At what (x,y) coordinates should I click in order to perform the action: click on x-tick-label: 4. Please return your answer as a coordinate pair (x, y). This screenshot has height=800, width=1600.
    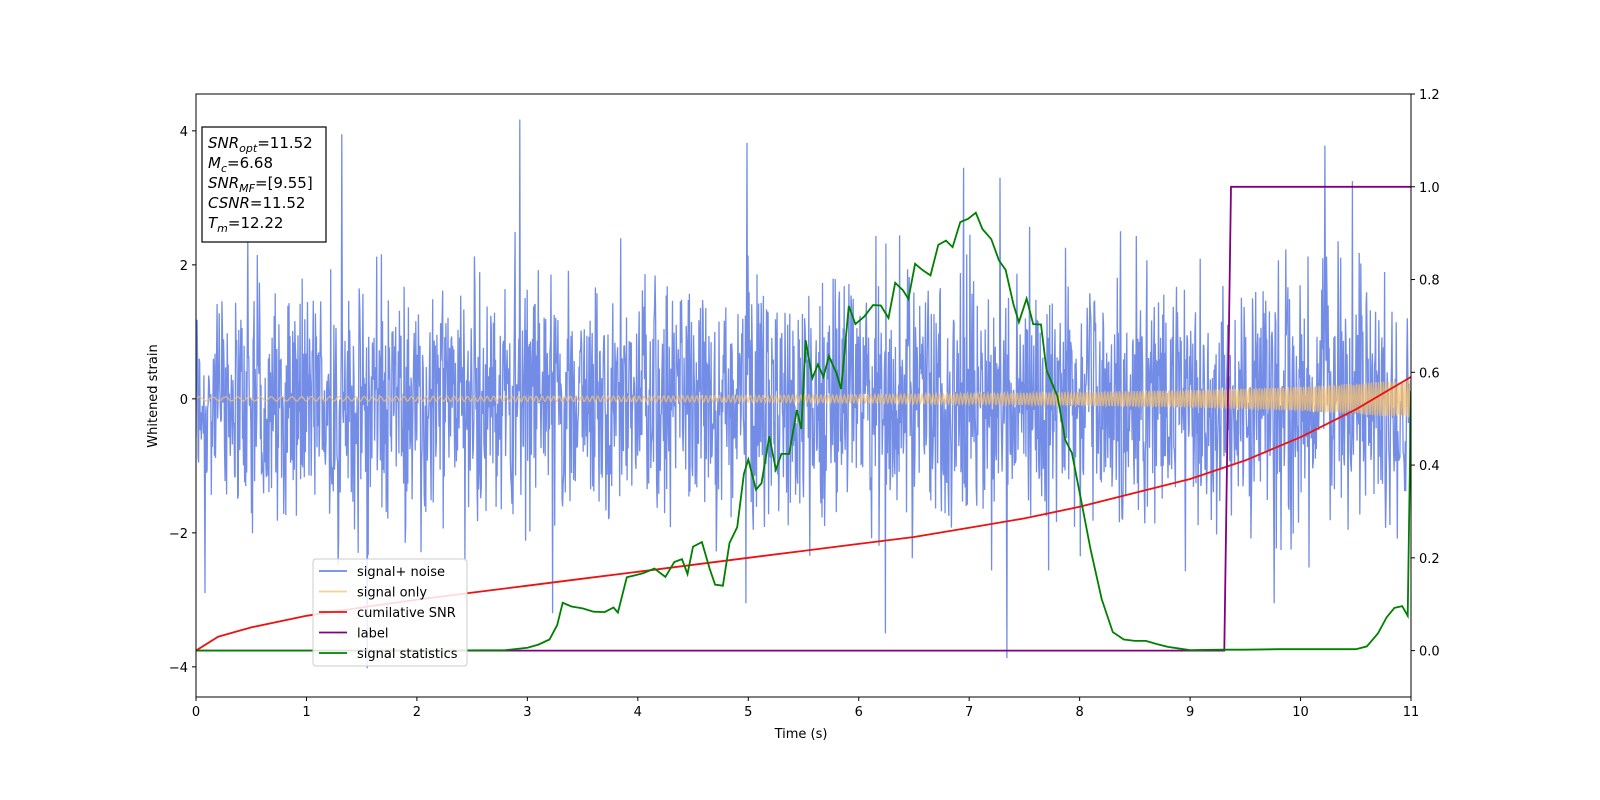
    Looking at the image, I should click on (638, 712).